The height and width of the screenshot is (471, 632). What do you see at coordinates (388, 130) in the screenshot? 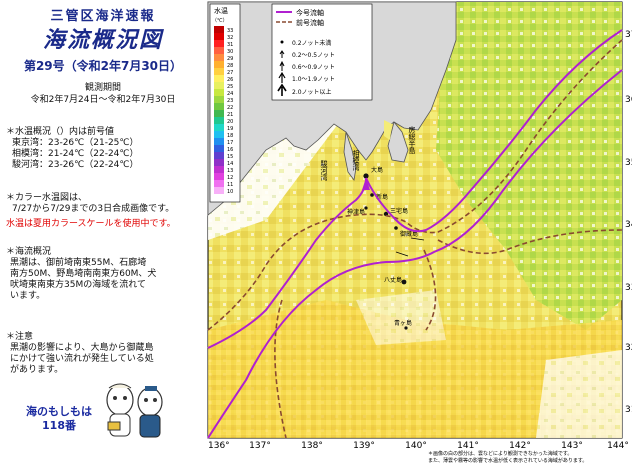
I see `tokyo-bay` at bounding box center [388, 130].